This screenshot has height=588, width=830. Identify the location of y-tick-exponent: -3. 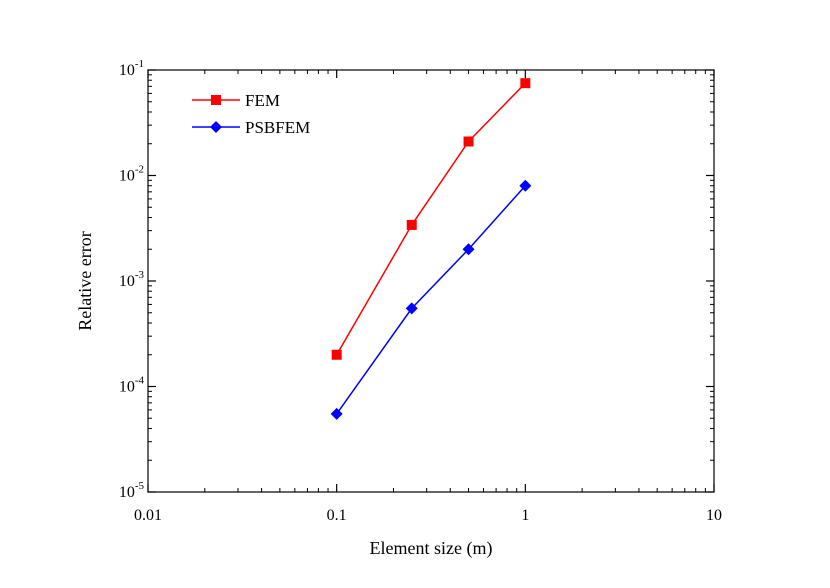
(140, 275).